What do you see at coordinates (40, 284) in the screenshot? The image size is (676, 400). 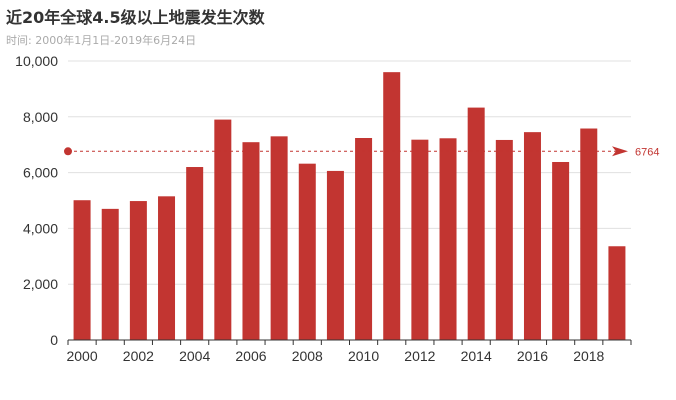 I see `y-tick-label: 2,000` at bounding box center [40, 284].